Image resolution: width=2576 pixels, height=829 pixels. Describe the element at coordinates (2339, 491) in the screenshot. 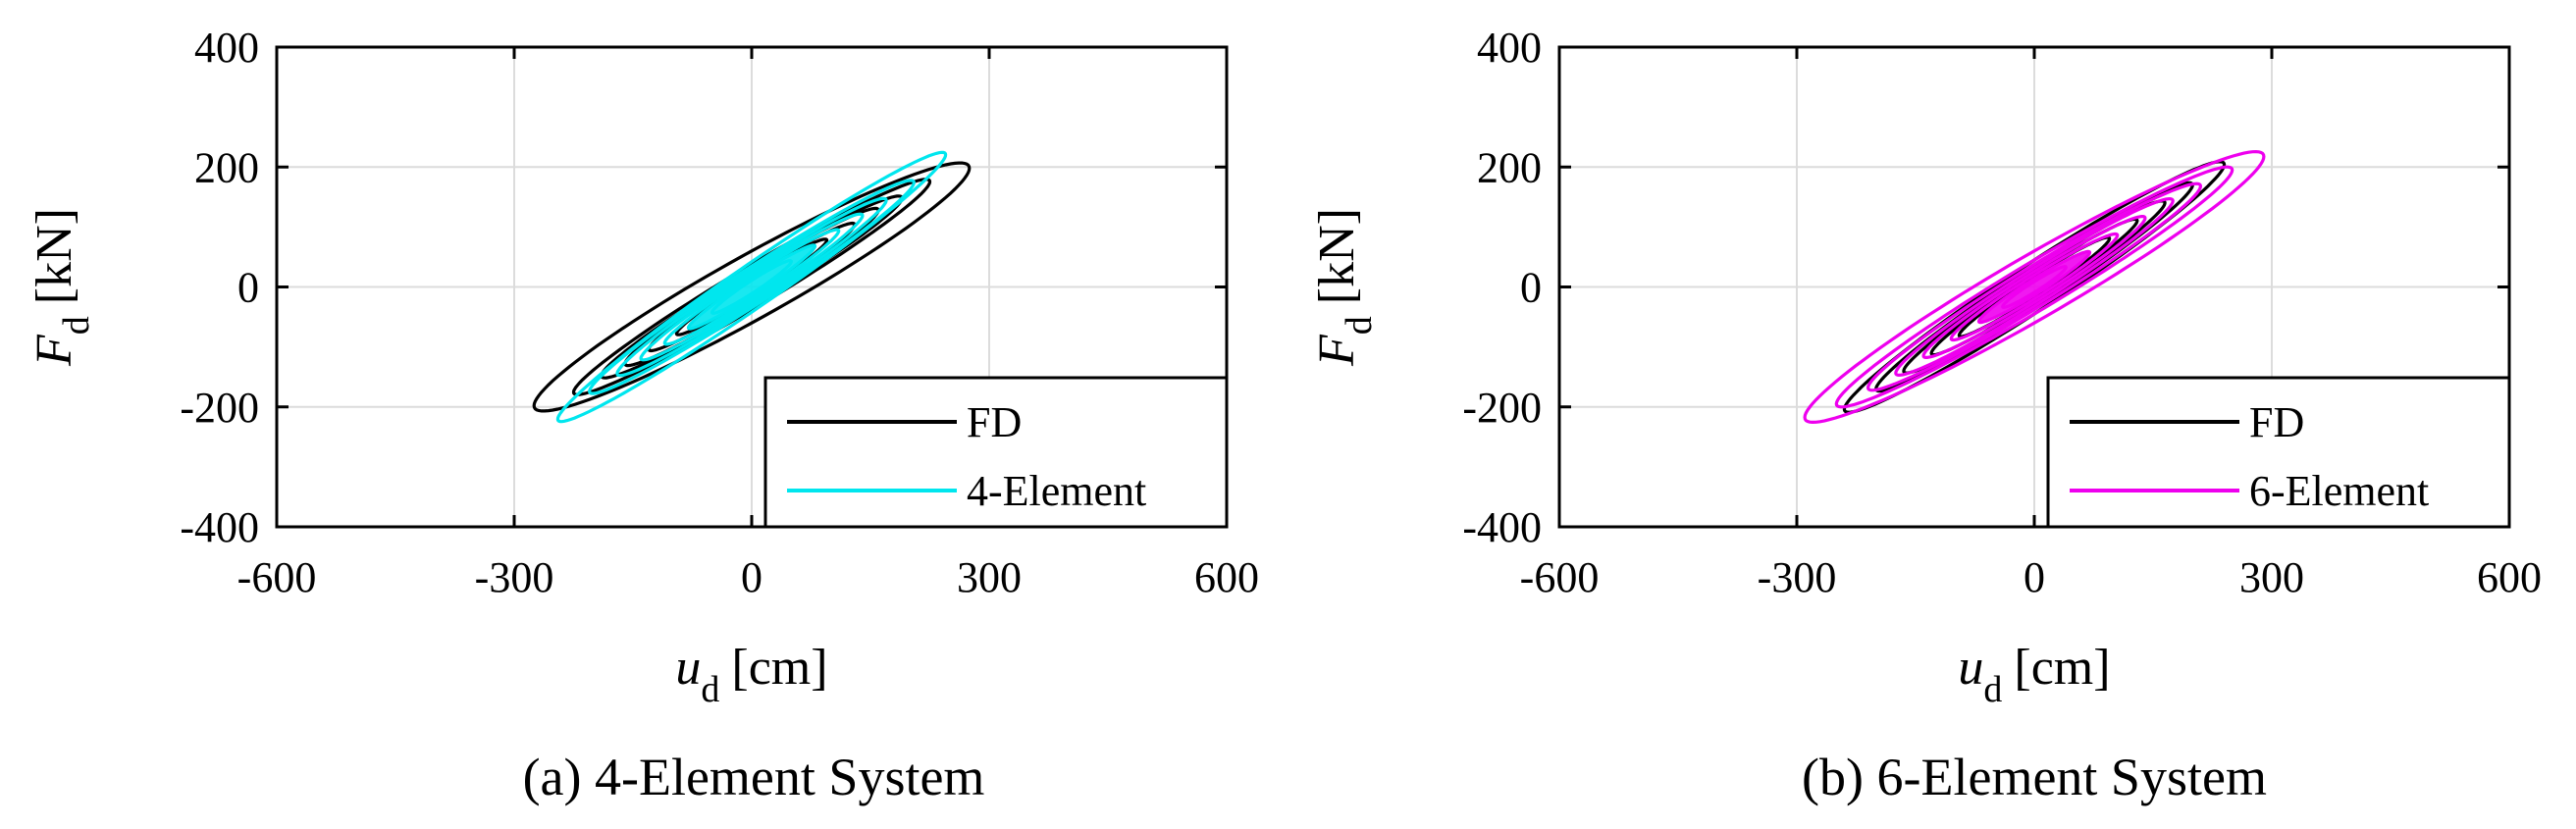

I see `legend-label-6-element: 6-Element` at that location.